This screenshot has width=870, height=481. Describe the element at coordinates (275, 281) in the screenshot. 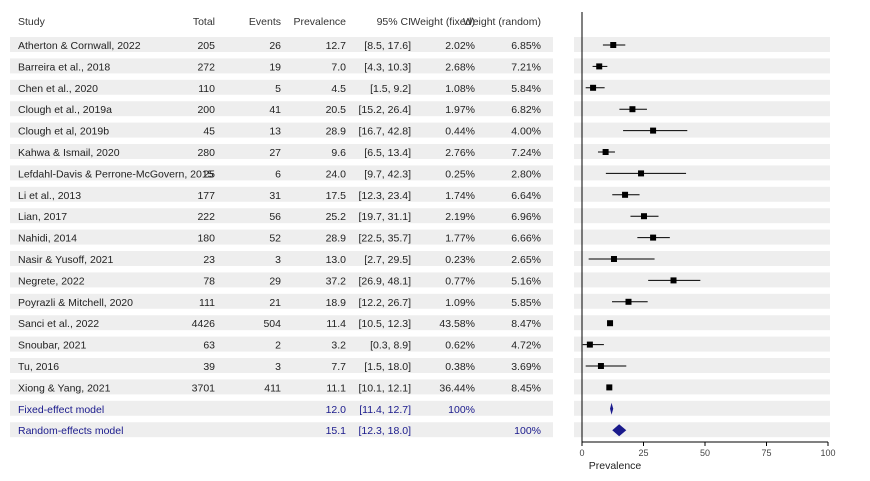

I see `events-value: 29` at that location.